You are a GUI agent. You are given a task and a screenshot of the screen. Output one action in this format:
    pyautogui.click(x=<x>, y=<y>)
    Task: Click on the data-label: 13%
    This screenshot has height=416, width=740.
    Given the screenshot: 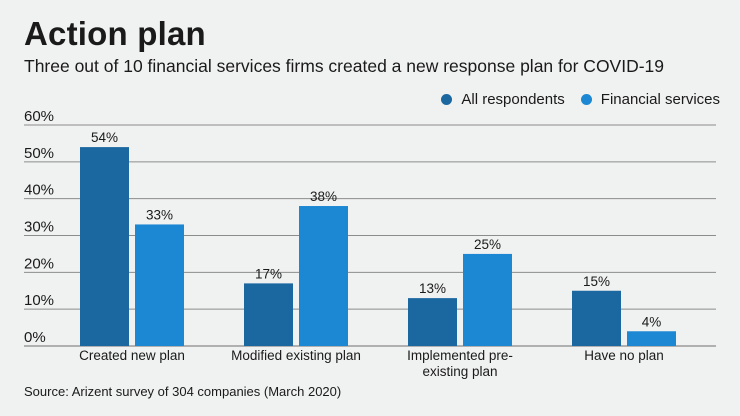 What is the action you would take?
    pyautogui.click(x=432, y=288)
    